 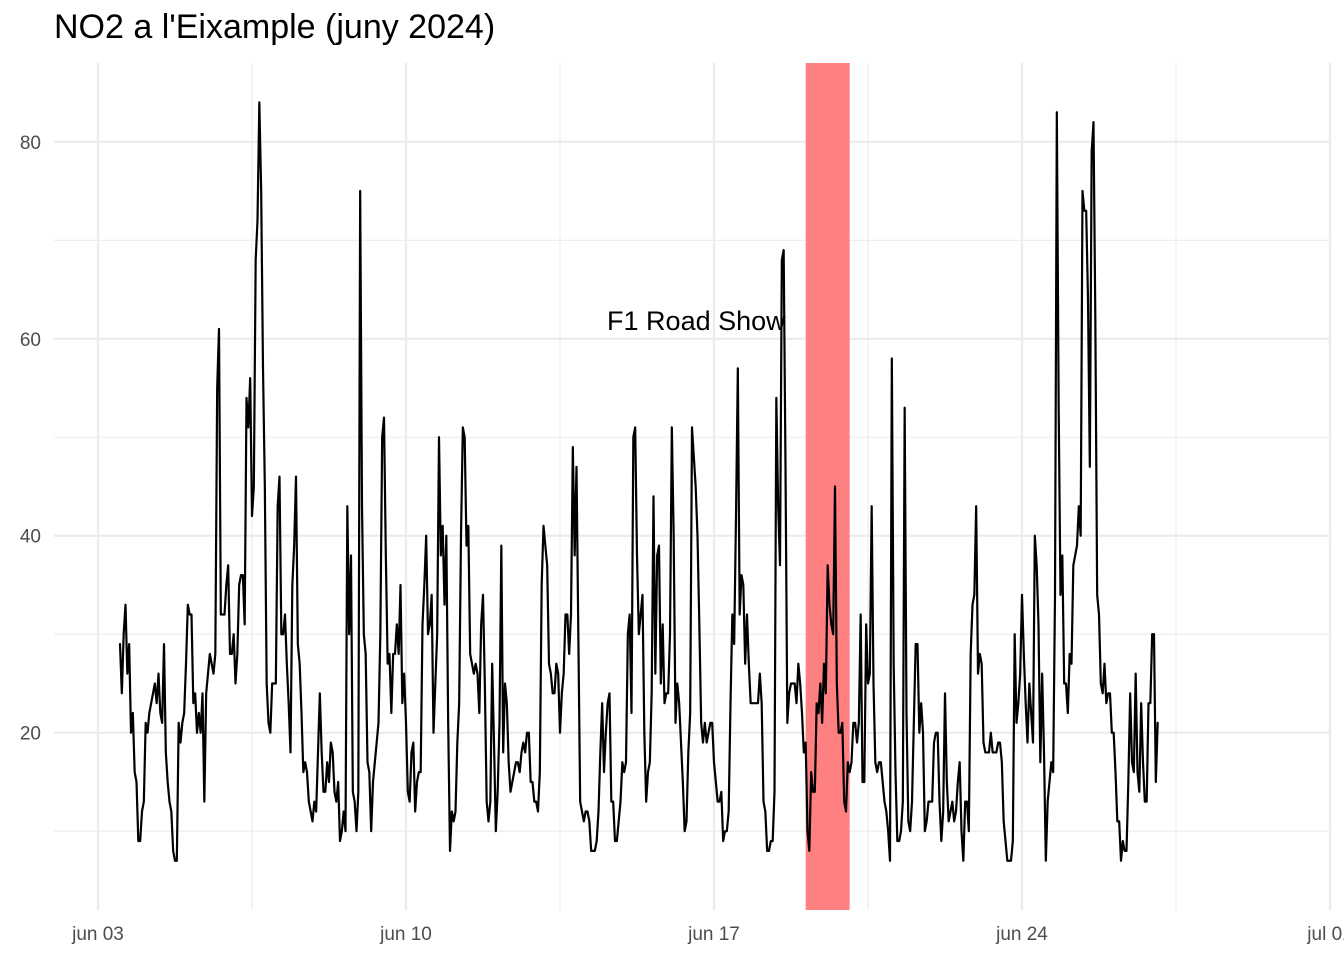 I want to click on y-tick-label: 20, so click(x=30, y=734).